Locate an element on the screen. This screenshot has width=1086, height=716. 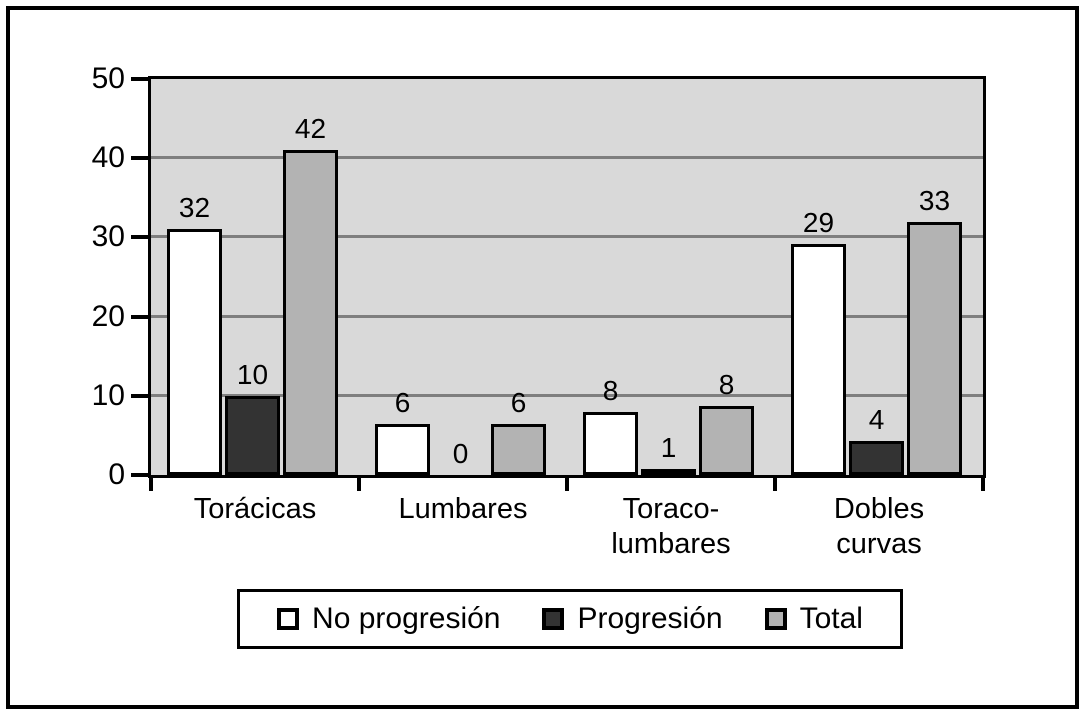
bar-value-label: 42 is located at coordinates (310, 129).